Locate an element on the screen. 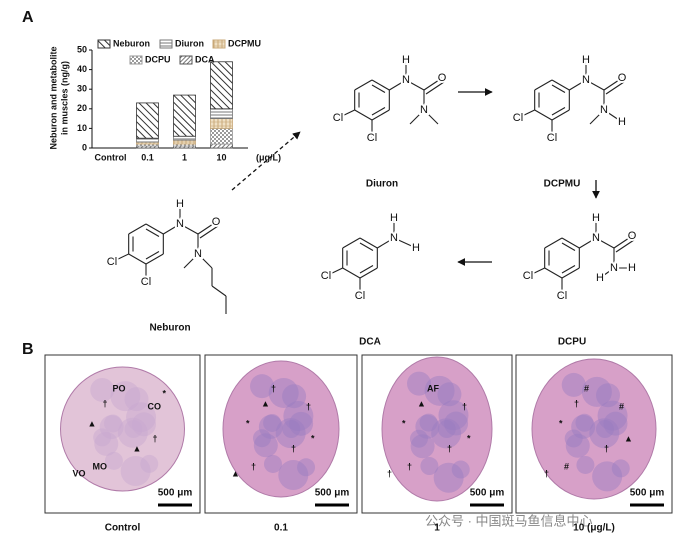 Image resolution: width=688 pixels, height=559 pixels. molecule-name: DCA is located at coordinates (370, 342).